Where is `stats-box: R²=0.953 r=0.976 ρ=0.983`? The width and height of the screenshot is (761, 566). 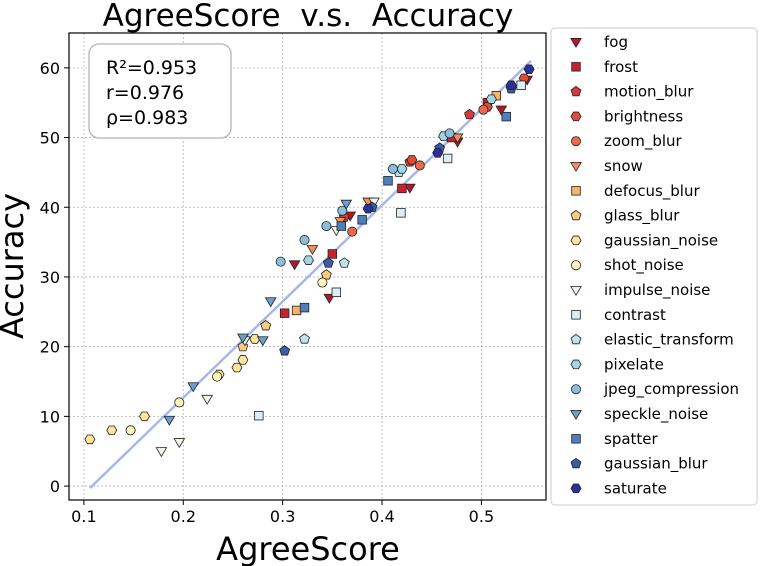
stats-box: R²=0.953 r=0.976 ρ=0.983 is located at coordinates (160, 91).